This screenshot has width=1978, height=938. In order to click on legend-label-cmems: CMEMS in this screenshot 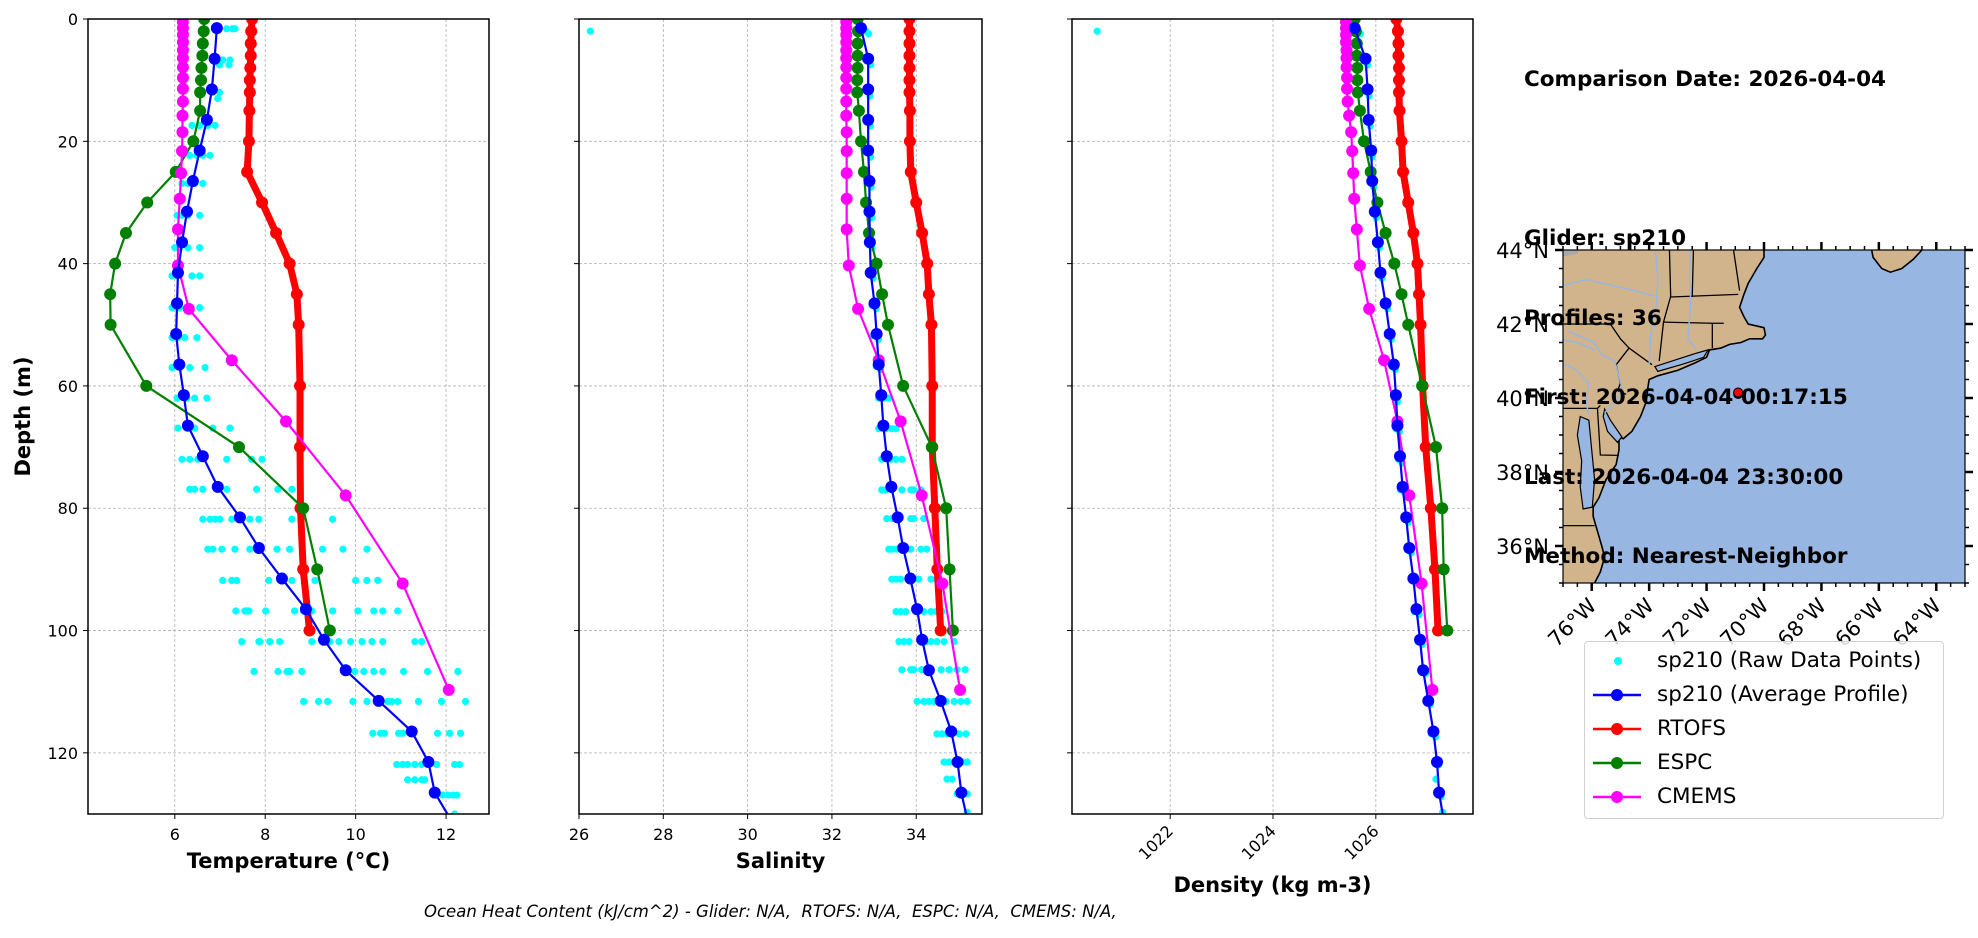, I will do `click(1697, 796)`.